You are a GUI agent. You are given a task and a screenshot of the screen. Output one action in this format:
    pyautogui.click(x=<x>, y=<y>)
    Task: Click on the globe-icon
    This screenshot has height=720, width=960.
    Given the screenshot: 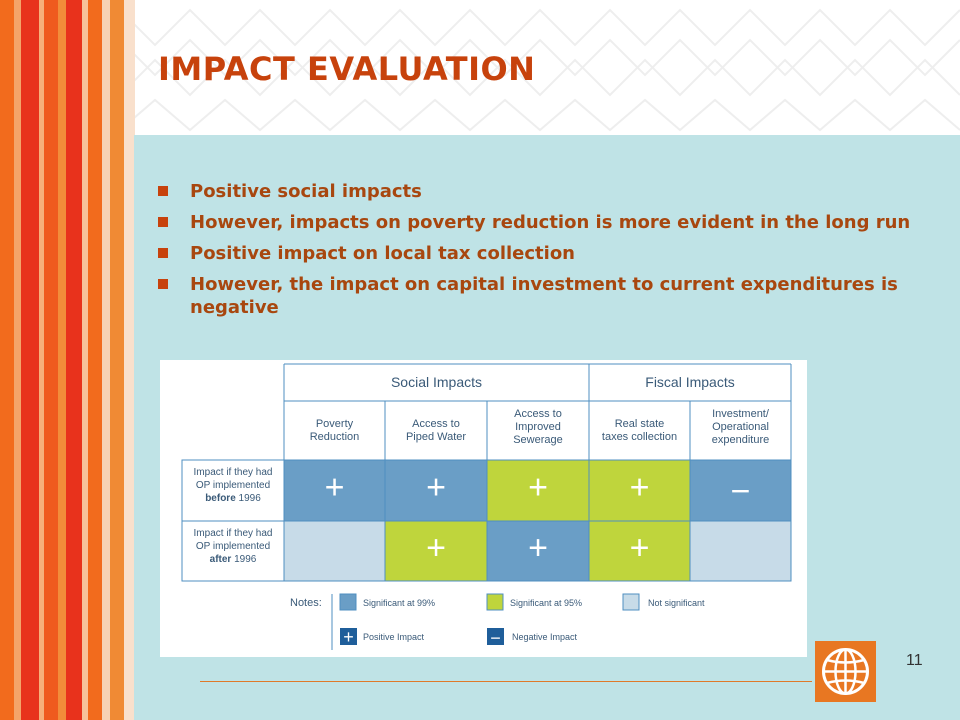 What is the action you would take?
    pyautogui.click(x=845, y=671)
    